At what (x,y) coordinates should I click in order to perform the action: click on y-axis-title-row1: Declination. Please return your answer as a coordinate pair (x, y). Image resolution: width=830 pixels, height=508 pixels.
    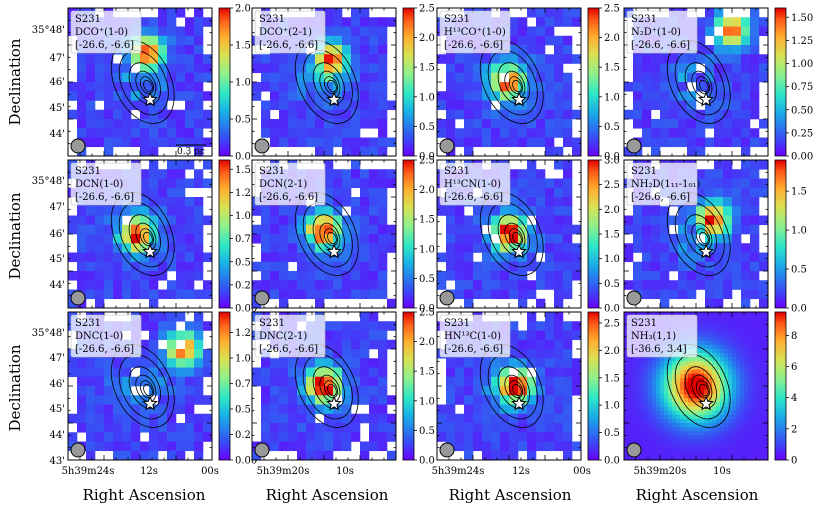
    Looking at the image, I should click on (15, 235).